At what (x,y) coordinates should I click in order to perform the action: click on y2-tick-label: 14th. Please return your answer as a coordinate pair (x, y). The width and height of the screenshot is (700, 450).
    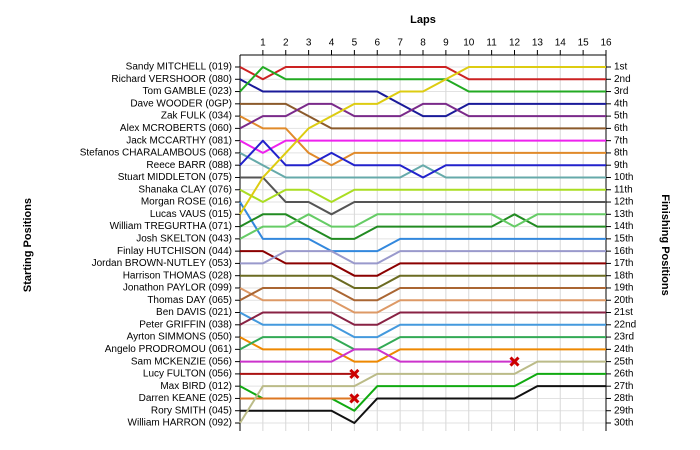
    Looking at the image, I should click on (623, 226).